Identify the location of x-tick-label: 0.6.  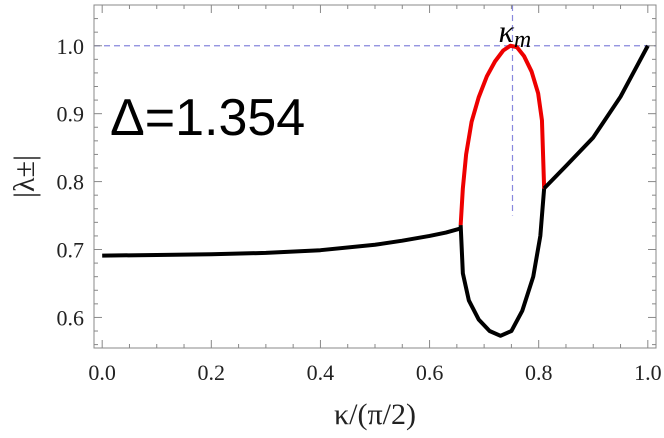
(430, 372).